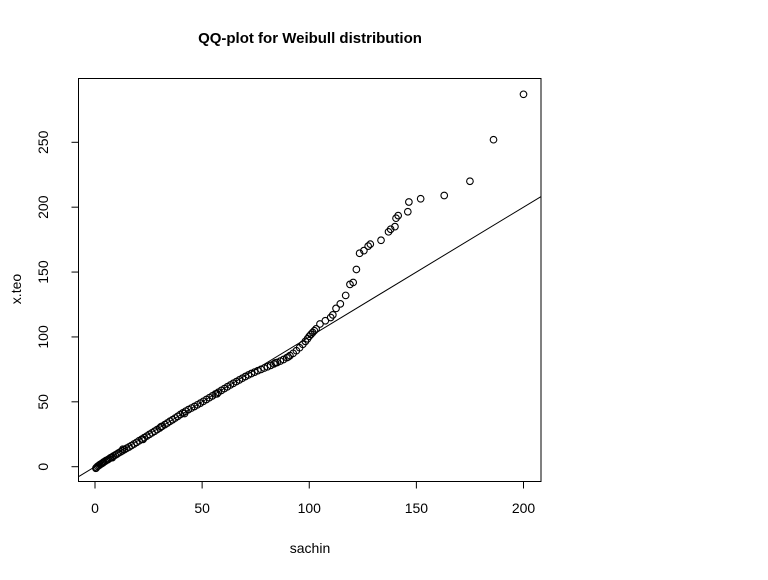 The image size is (768, 580). What do you see at coordinates (524, 508) in the screenshot?
I see `x-tick-label: 200` at bounding box center [524, 508].